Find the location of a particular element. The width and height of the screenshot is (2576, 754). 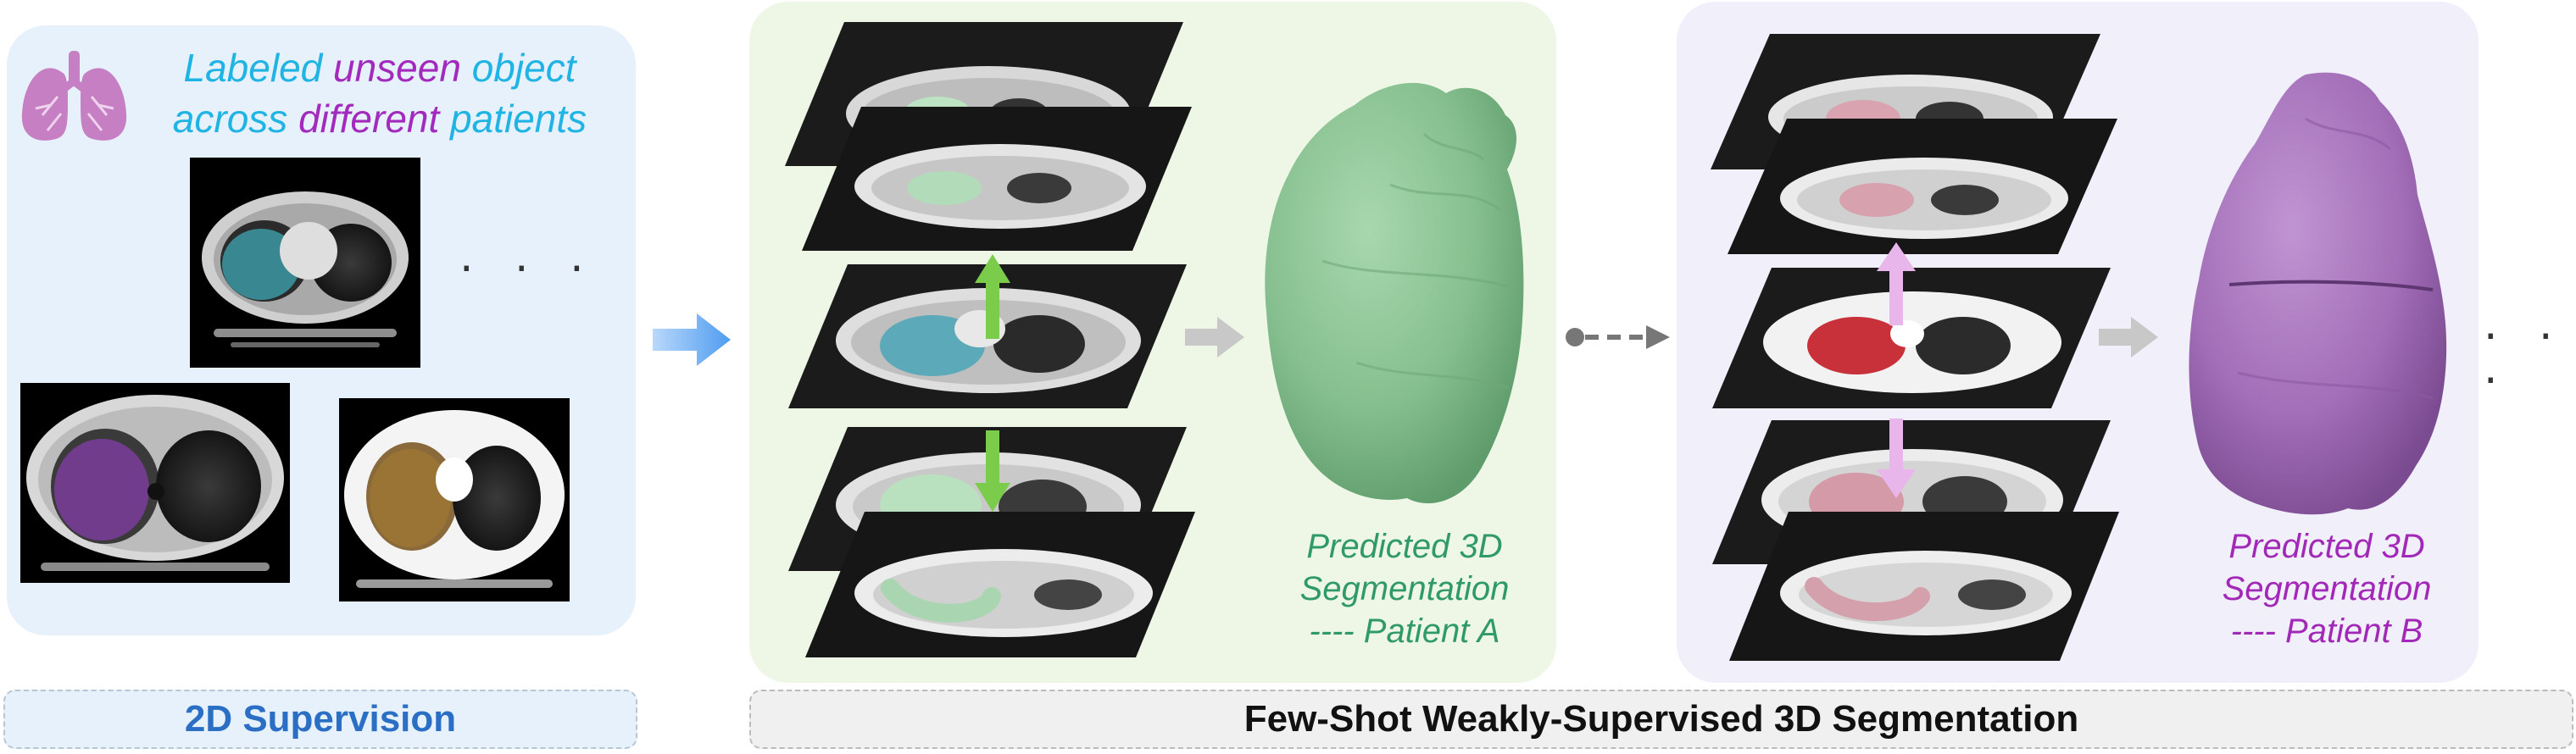

patient-transfer-connector is located at coordinates (1618, 337).